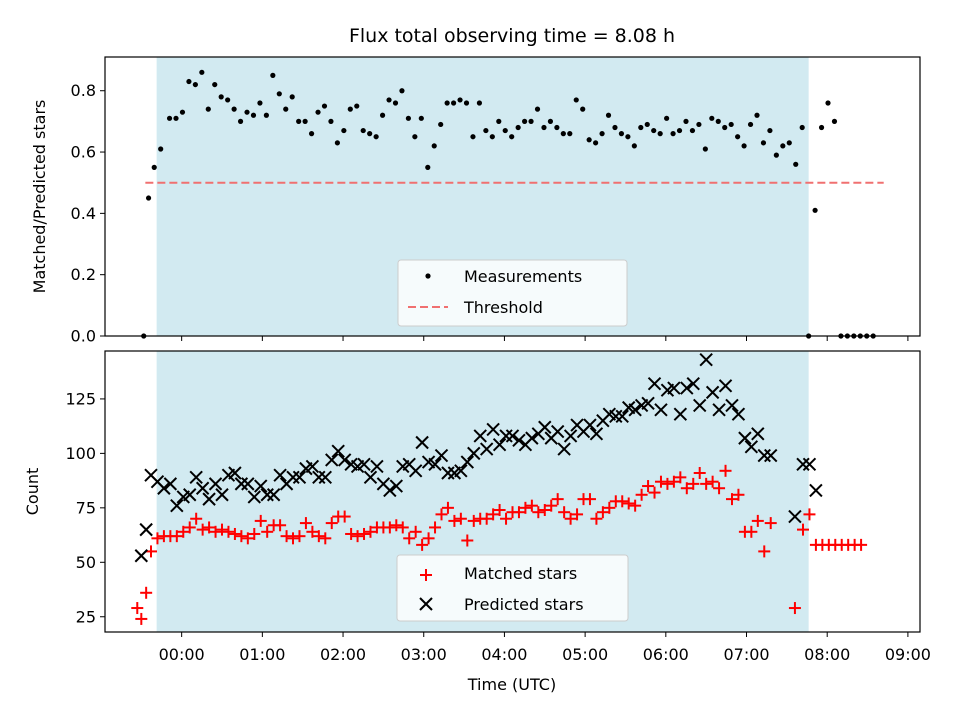 This screenshot has width=960, height=724. I want to click on legend-measurements-marker, so click(428, 276).